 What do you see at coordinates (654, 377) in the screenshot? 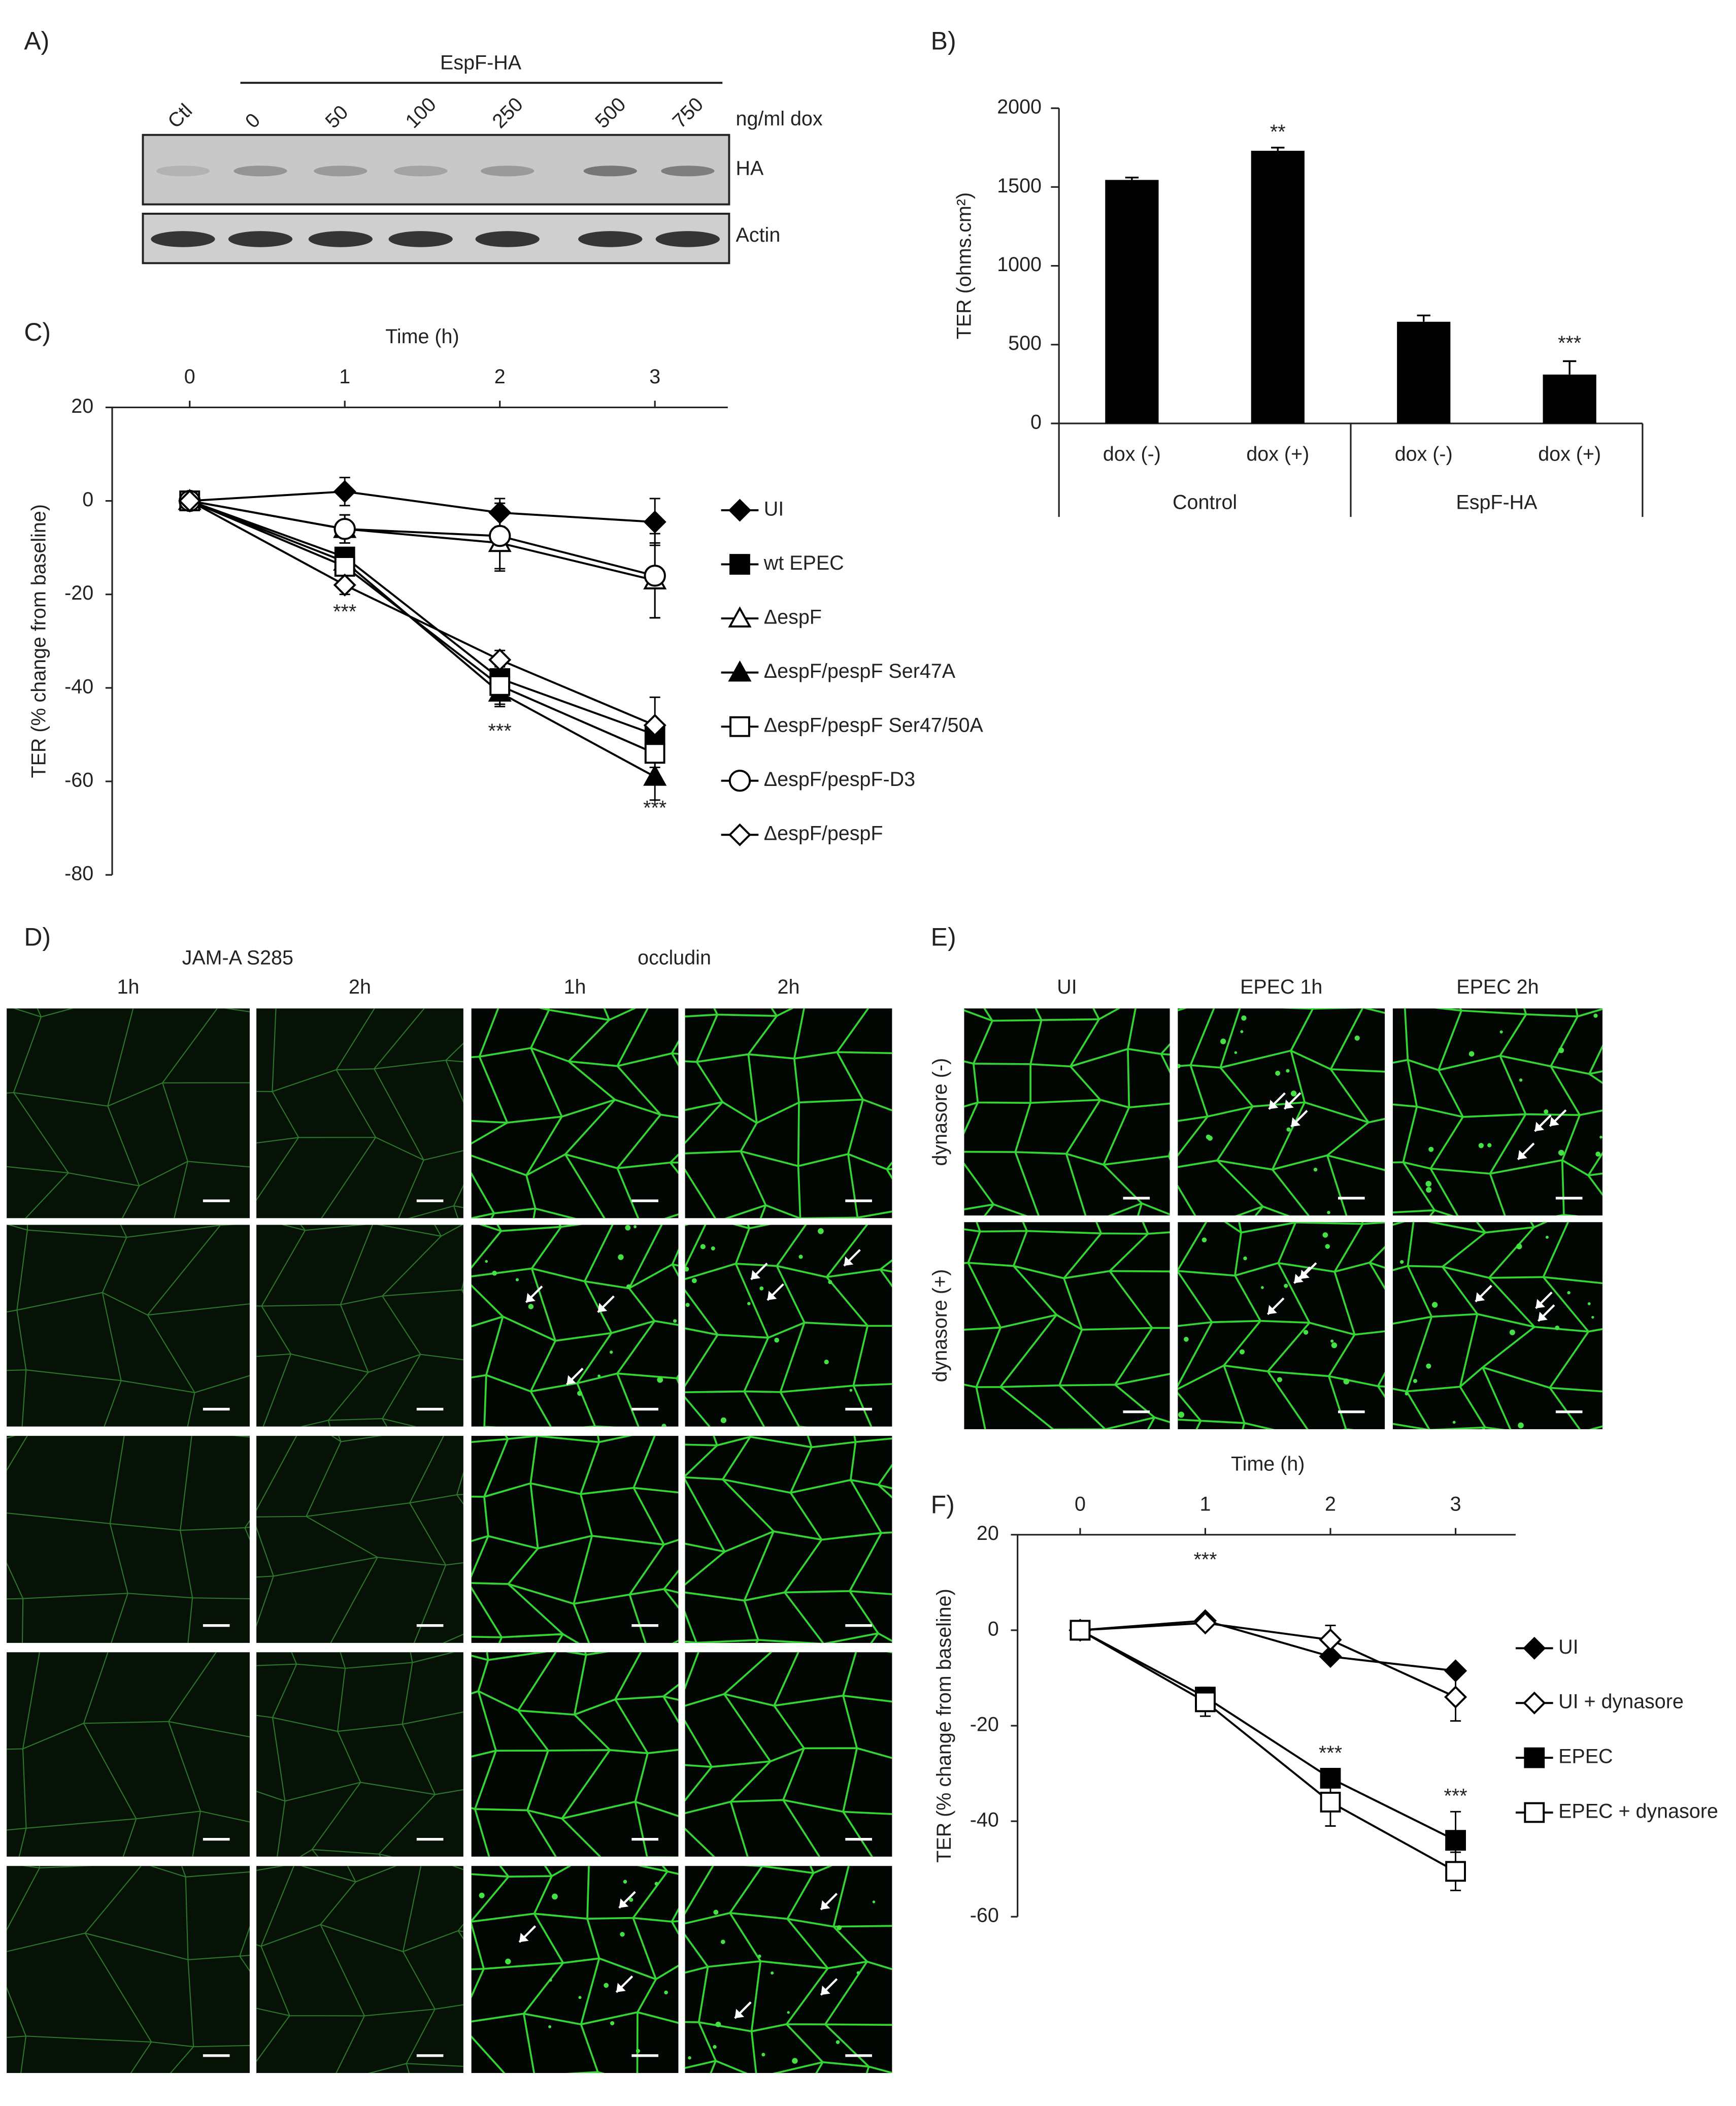
I see `x-tick-label: 3` at bounding box center [654, 377].